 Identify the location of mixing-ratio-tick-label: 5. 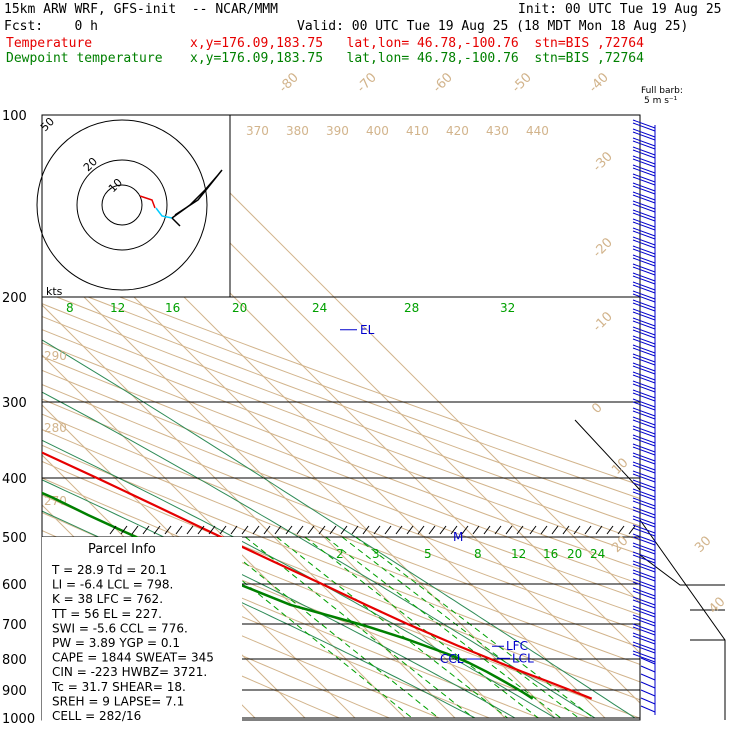
(428, 554).